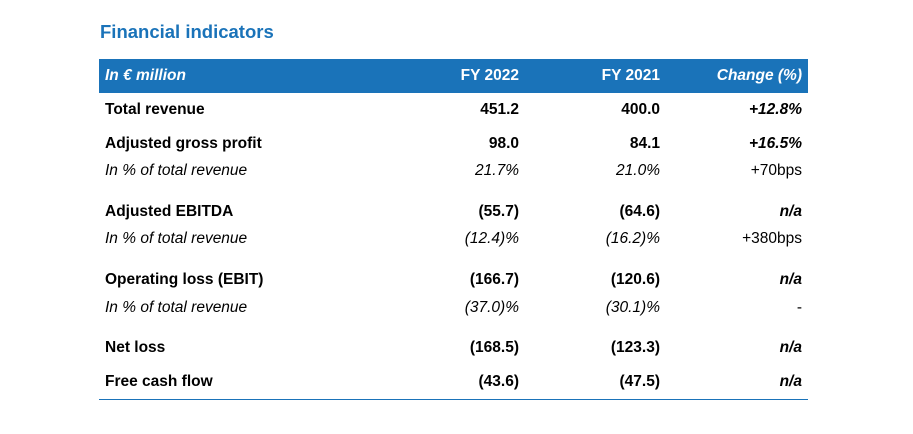 The height and width of the screenshot is (434, 913). Describe the element at coordinates (159, 381) in the screenshot. I see `row-label: Free cash flow` at that location.